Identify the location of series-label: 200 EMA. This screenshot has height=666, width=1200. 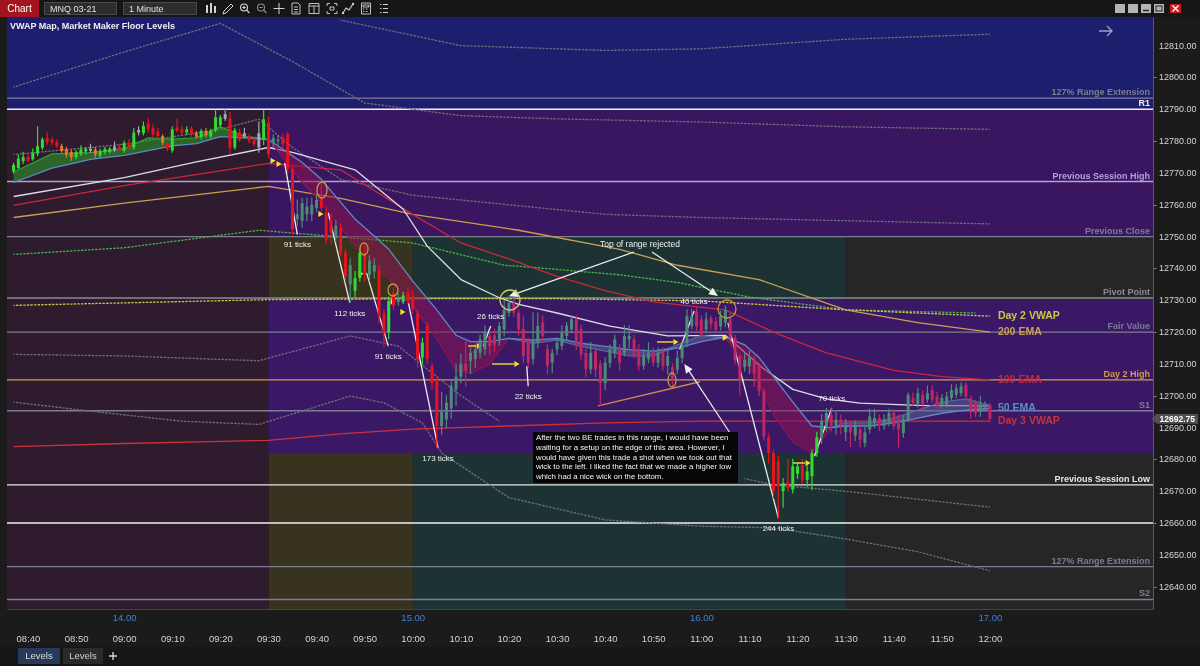
(1020, 331).